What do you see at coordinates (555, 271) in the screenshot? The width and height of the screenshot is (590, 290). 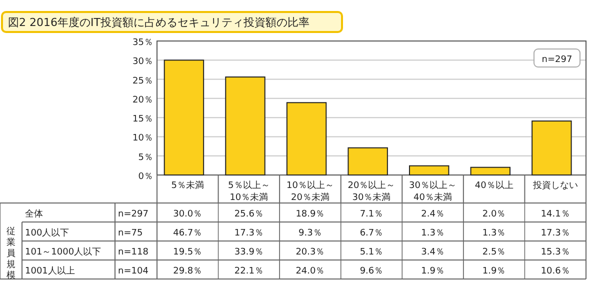 I see `data-label: 10.6％` at bounding box center [555, 271].